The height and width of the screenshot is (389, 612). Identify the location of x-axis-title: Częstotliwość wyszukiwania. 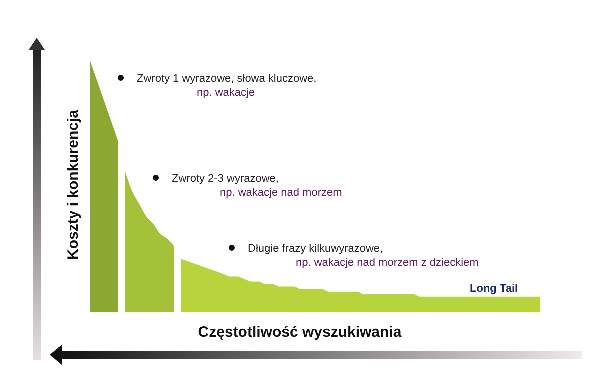
(300, 332).